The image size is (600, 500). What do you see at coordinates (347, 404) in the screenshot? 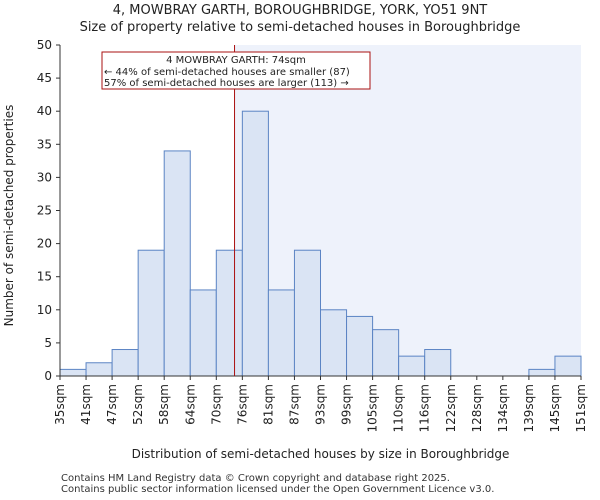
I see `x-tick-label: 99sqm` at bounding box center [347, 404].